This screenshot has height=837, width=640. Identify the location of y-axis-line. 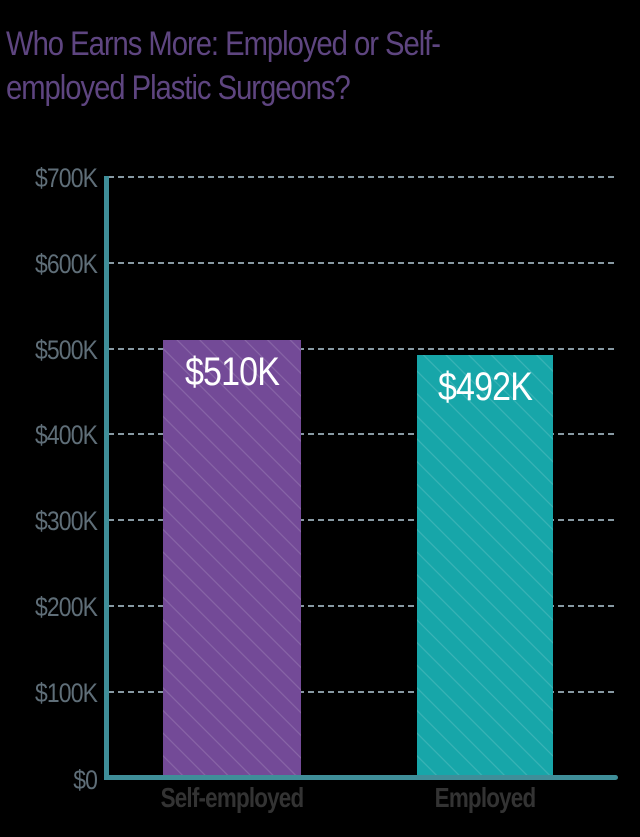
(106, 478).